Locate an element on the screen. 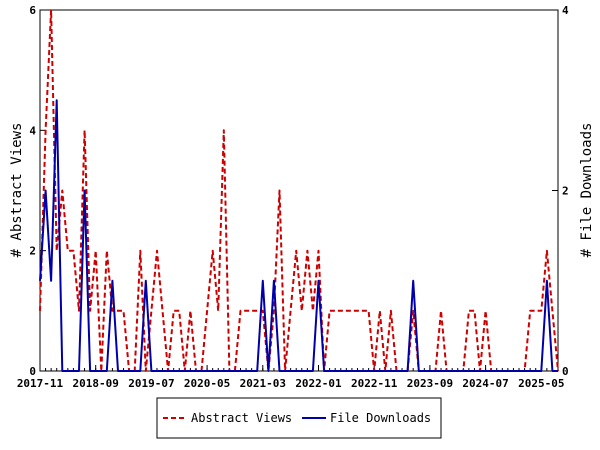 This screenshot has height=450, width=600. y-left-tick-label: 6 is located at coordinates (32, 10).